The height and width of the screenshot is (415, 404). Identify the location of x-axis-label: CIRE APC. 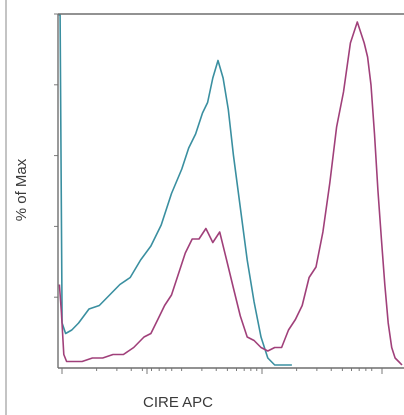
(178, 402).